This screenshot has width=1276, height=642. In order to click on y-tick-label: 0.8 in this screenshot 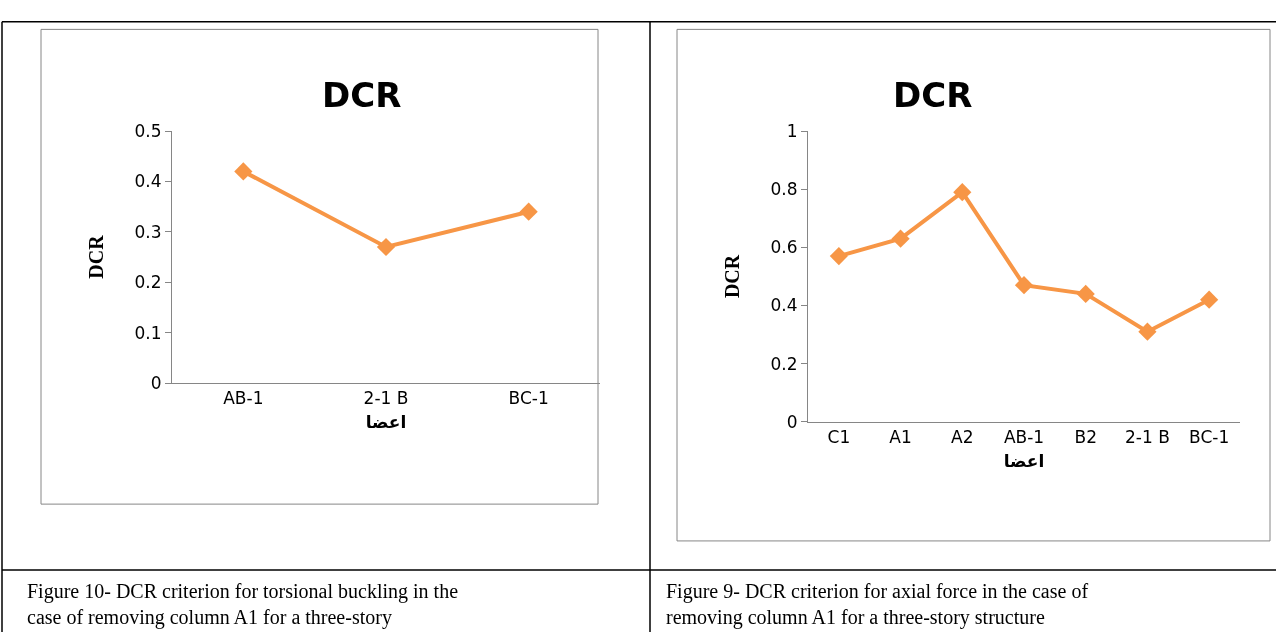, I will do `click(784, 189)`.